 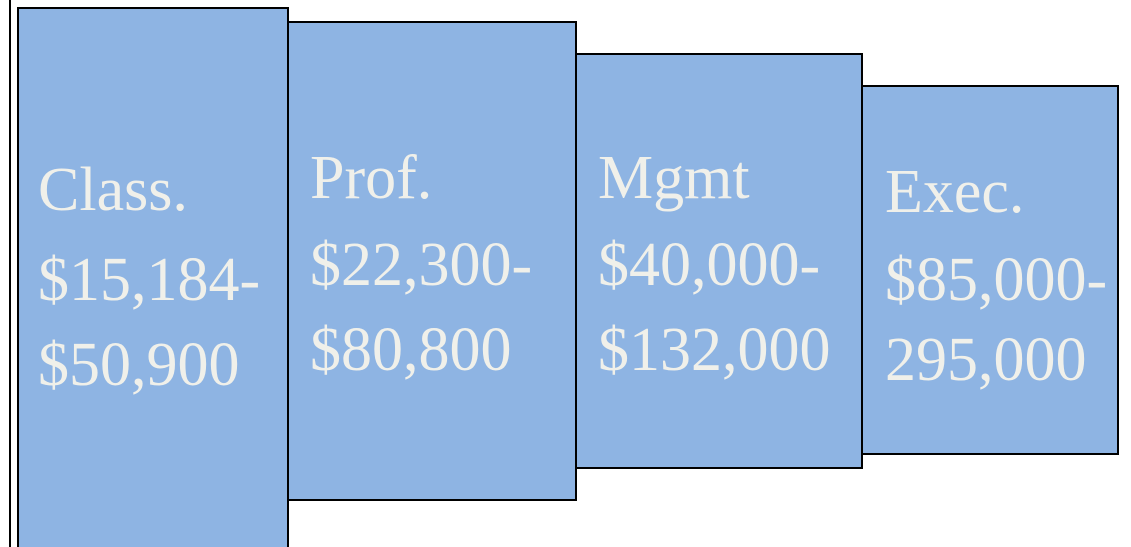 I want to click on box-range: 295,000, so click(x=986, y=360).